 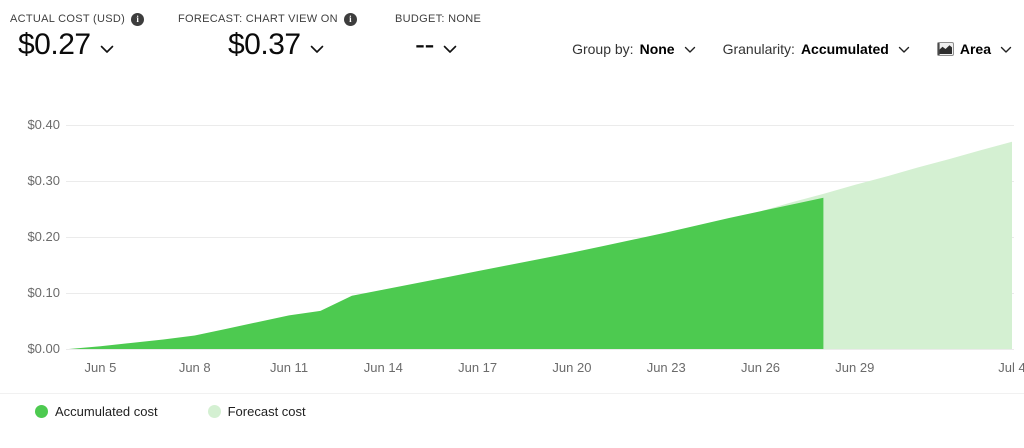 What do you see at coordinates (438, 19) in the screenshot?
I see `budget-label: BUDGET: NONE` at bounding box center [438, 19].